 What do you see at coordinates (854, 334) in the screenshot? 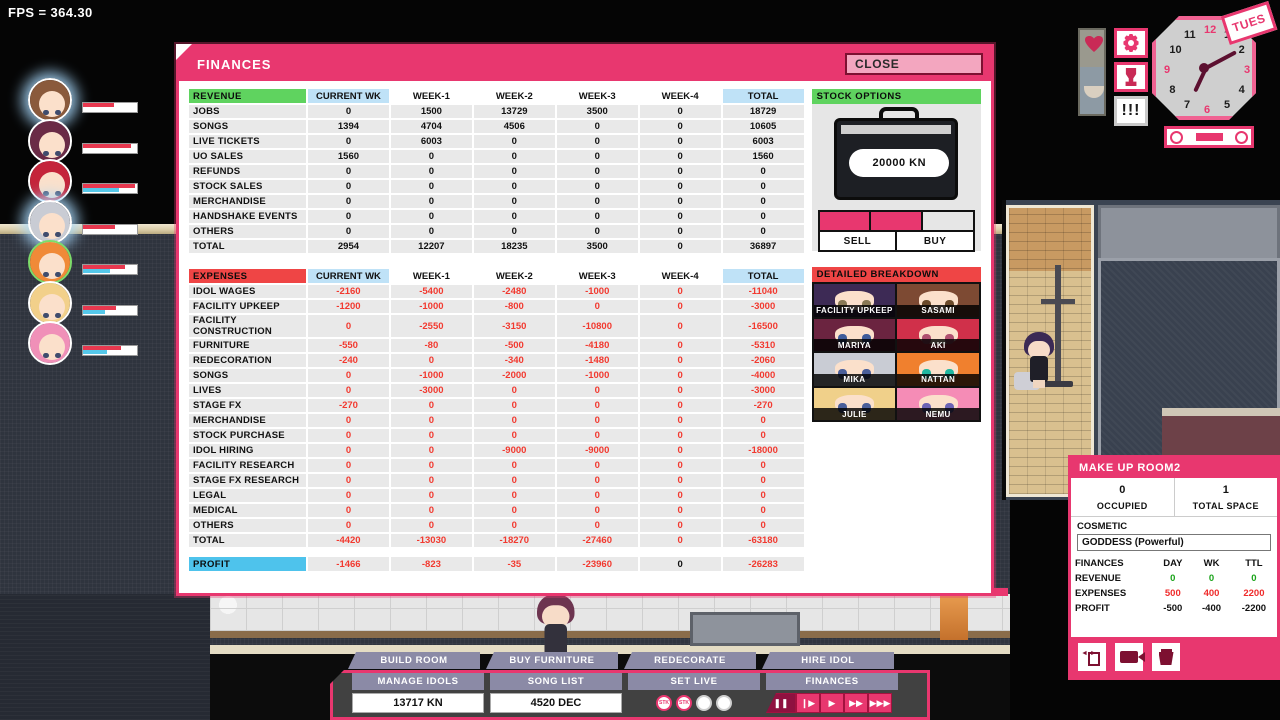
I see `breakdown-portrait: MARIYA` at bounding box center [854, 334].